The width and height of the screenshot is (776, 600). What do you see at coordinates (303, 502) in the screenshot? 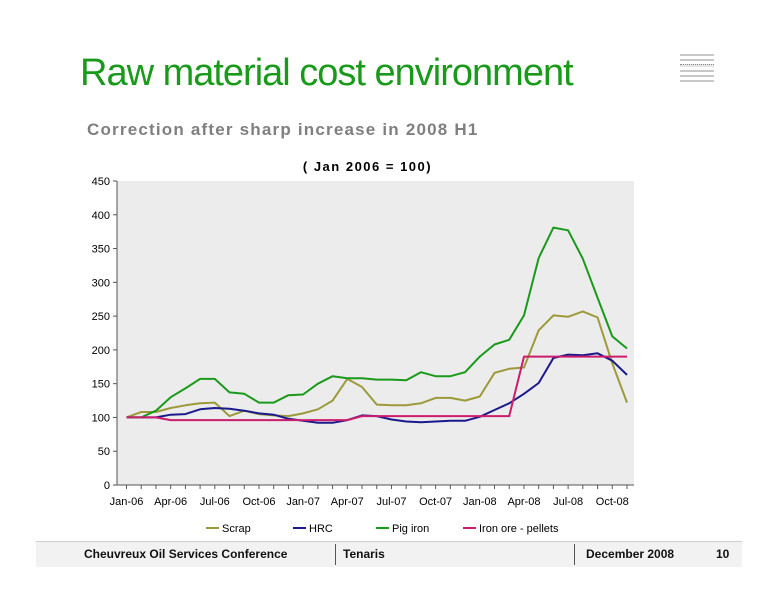
I see `x-tick-label: Jan-07` at bounding box center [303, 502].